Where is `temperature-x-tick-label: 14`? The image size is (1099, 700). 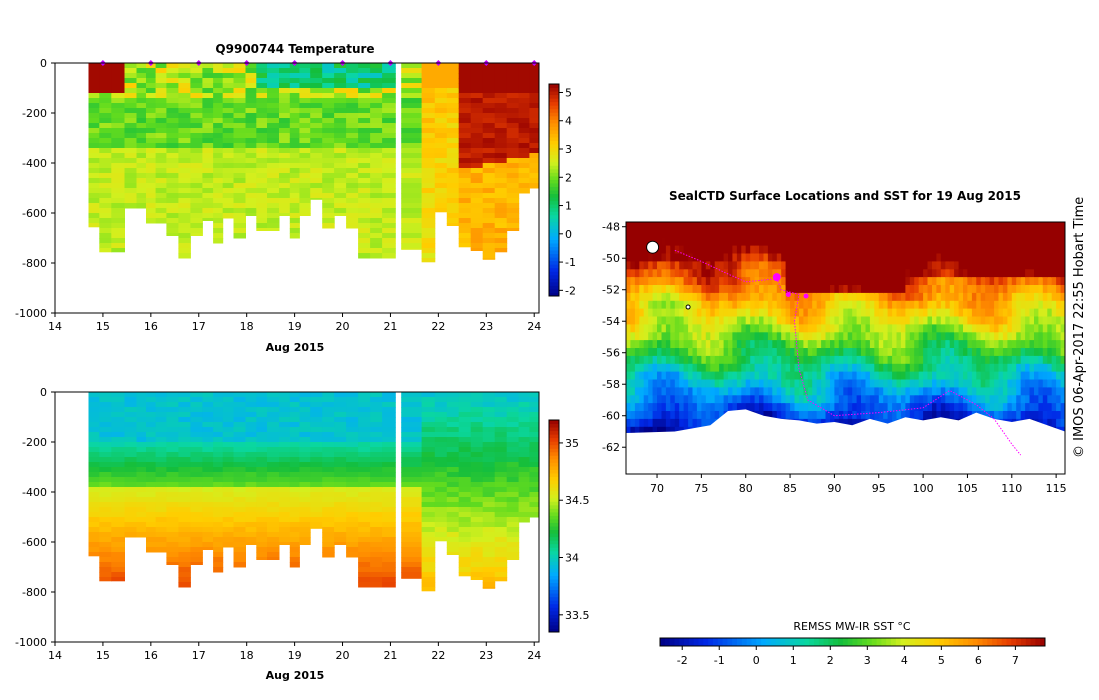
temperature-x-tick-label: 14 is located at coordinates (55, 326).